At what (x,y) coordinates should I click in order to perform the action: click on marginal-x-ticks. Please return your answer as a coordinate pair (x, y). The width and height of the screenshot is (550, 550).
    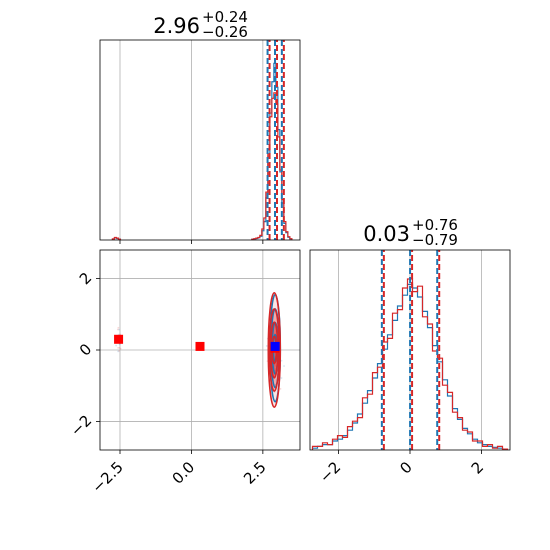
    Looking at the image, I should click on (191, 242).